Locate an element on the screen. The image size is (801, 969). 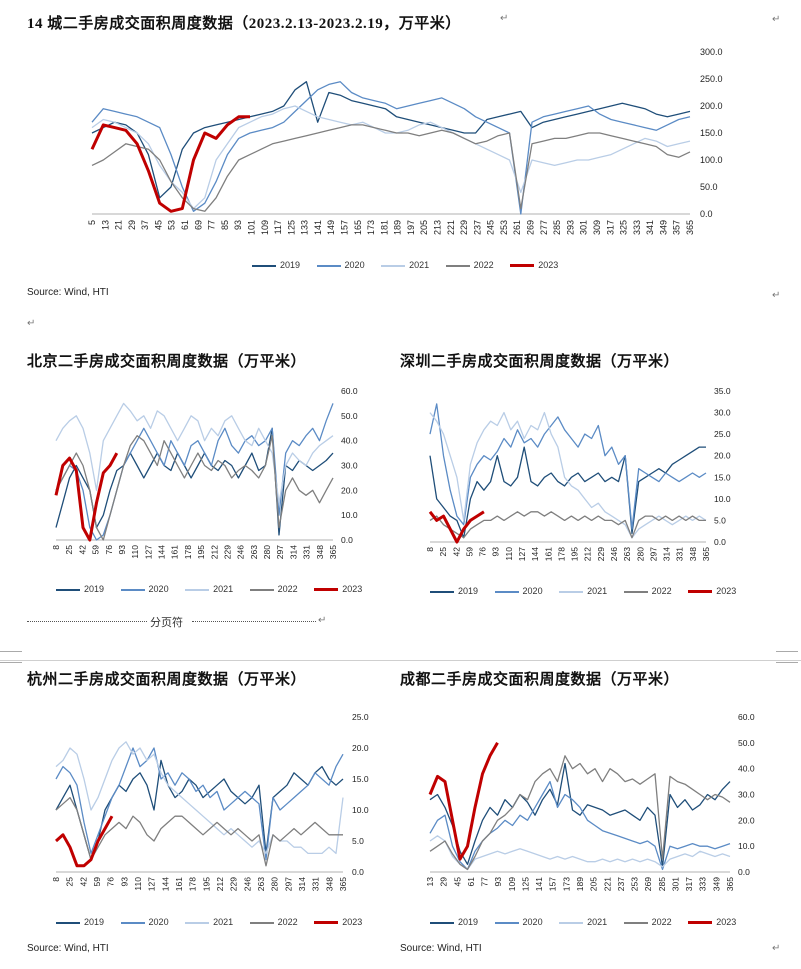
y-tick-label: 150.0 is located at coordinates (711, 133).